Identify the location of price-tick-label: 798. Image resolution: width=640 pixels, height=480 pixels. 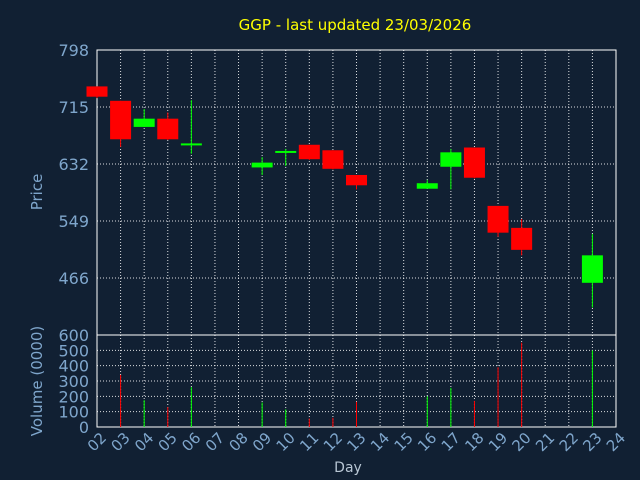
(73, 50).